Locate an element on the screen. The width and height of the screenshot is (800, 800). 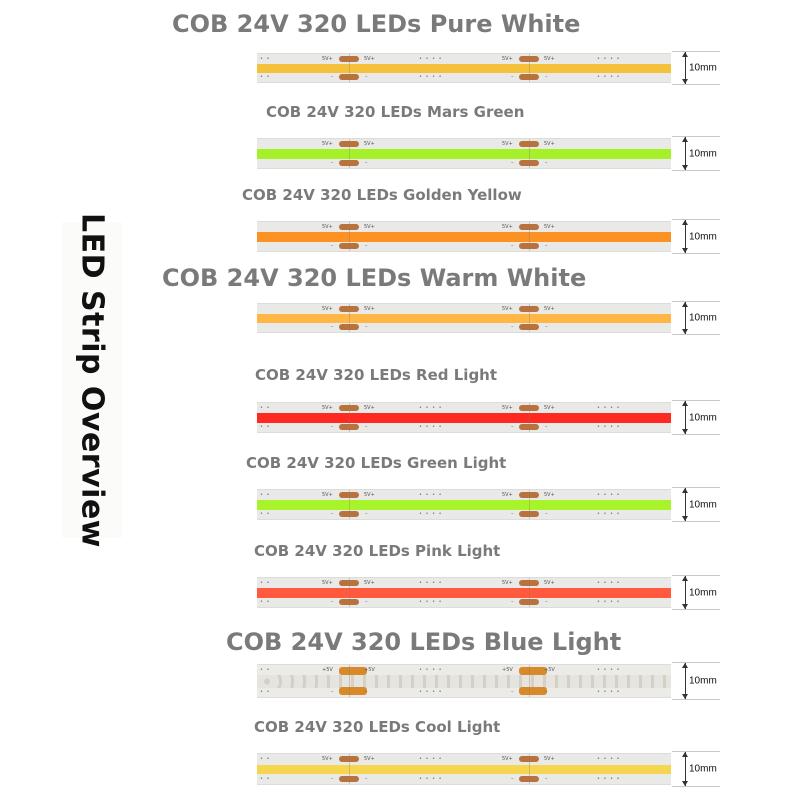
strip-title: COB 24V 320 LEDs Pink Light is located at coordinates (377, 551).